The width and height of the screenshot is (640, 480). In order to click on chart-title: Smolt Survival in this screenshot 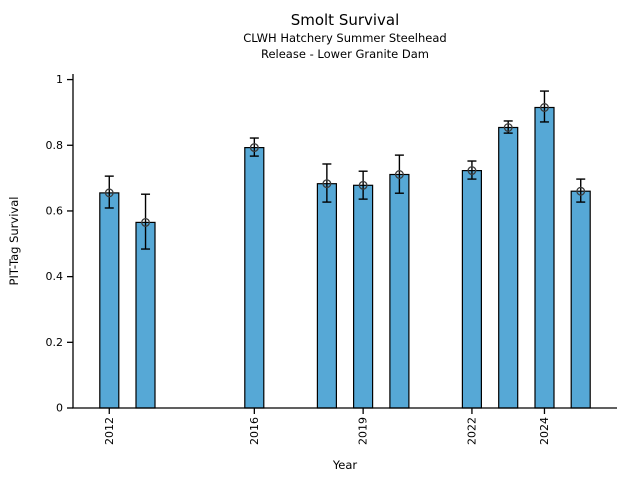, I will do `click(345, 20)`.